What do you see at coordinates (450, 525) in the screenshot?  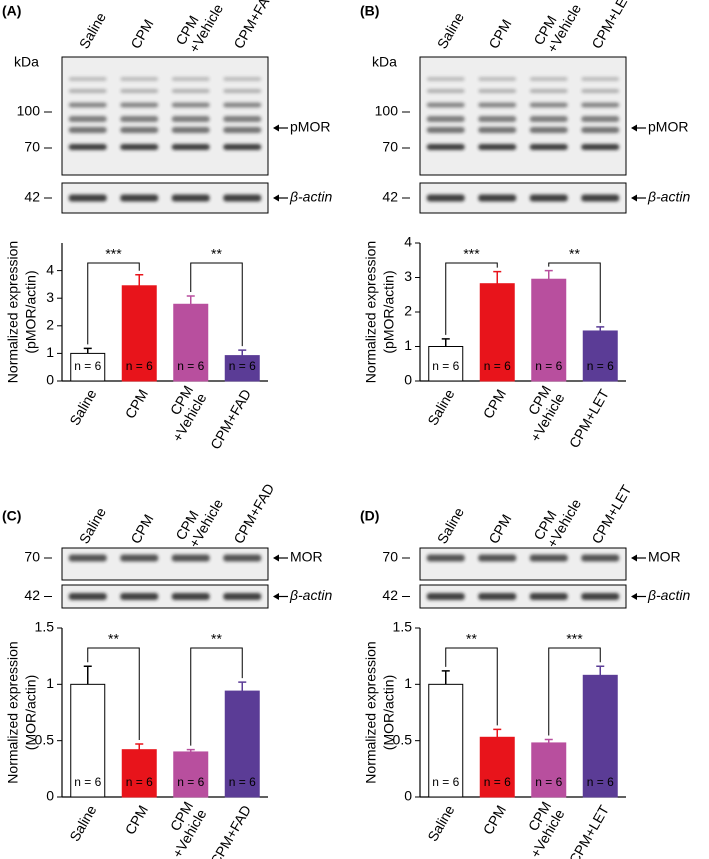 I see `lane-label: Saline` at bounding box center [450, 525].